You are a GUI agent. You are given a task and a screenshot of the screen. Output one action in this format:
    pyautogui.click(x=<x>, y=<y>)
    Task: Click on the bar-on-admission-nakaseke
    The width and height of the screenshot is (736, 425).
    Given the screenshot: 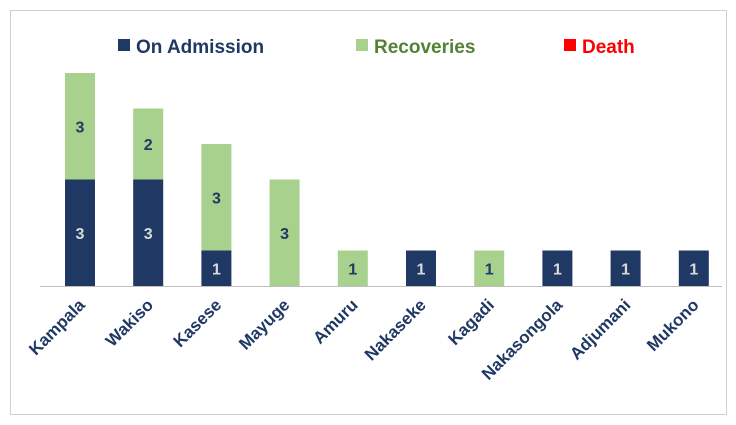 What is the action you would take?
    pyautogui.click(x=421, y=268)
    